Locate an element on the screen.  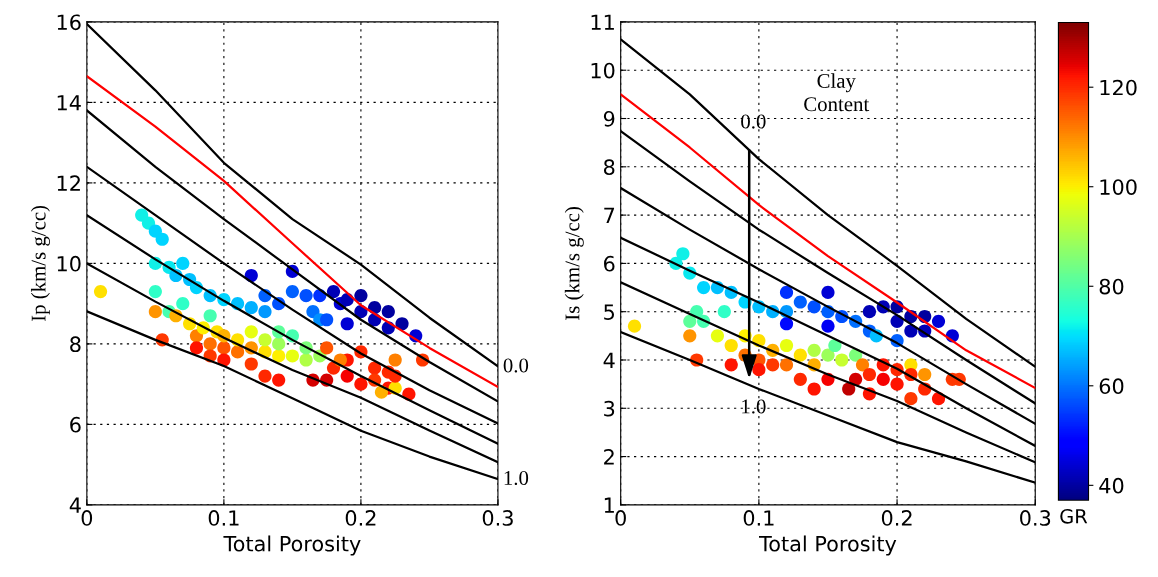
color-bar-title: GR is located at coordinates (1074, 516).